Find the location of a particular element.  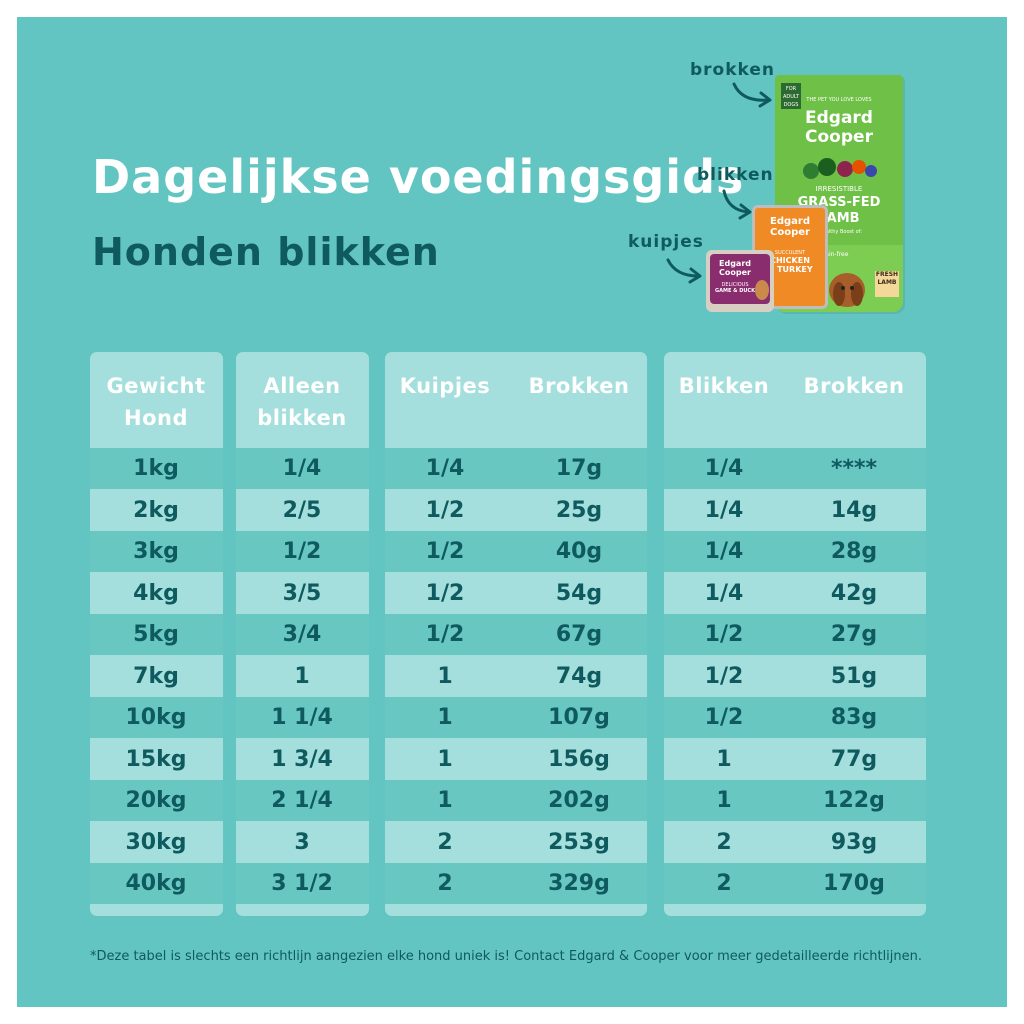

table-cell: 3/4 is located at coordinates (302, 634).